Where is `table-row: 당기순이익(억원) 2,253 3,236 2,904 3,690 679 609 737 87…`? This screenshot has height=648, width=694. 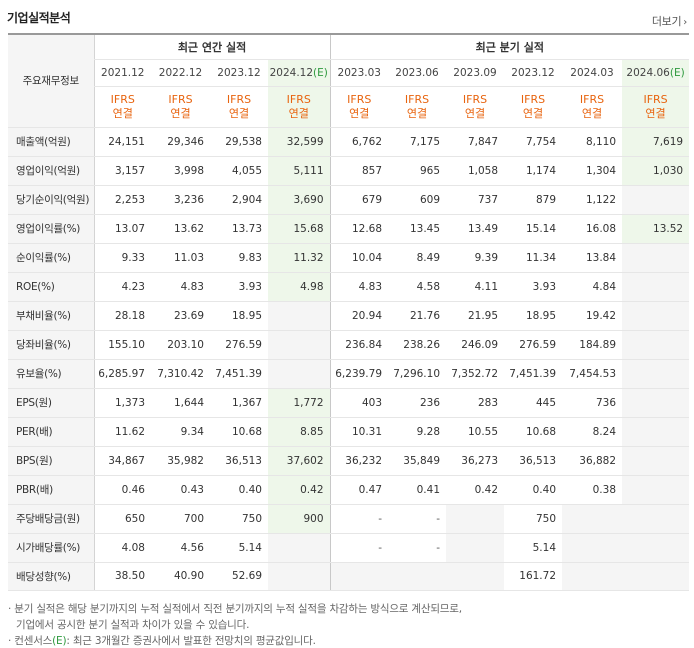
table-row: 당기순이익(억원) 2,253 3,236 2,904 3,690 679 609 737 87… is located at coordinates (349, 200).